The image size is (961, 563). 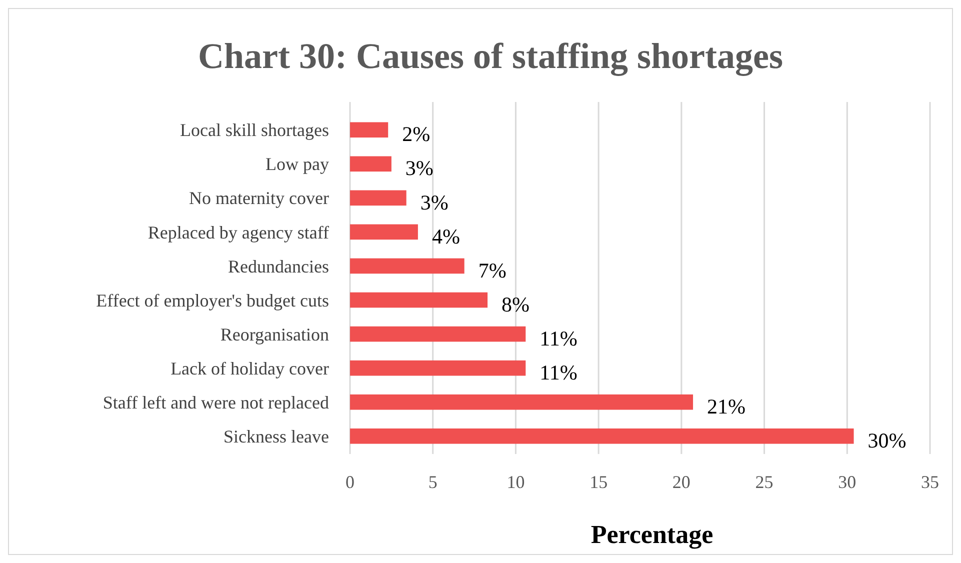 I want to click on data-label: 7%, so click(x=492, y=270).